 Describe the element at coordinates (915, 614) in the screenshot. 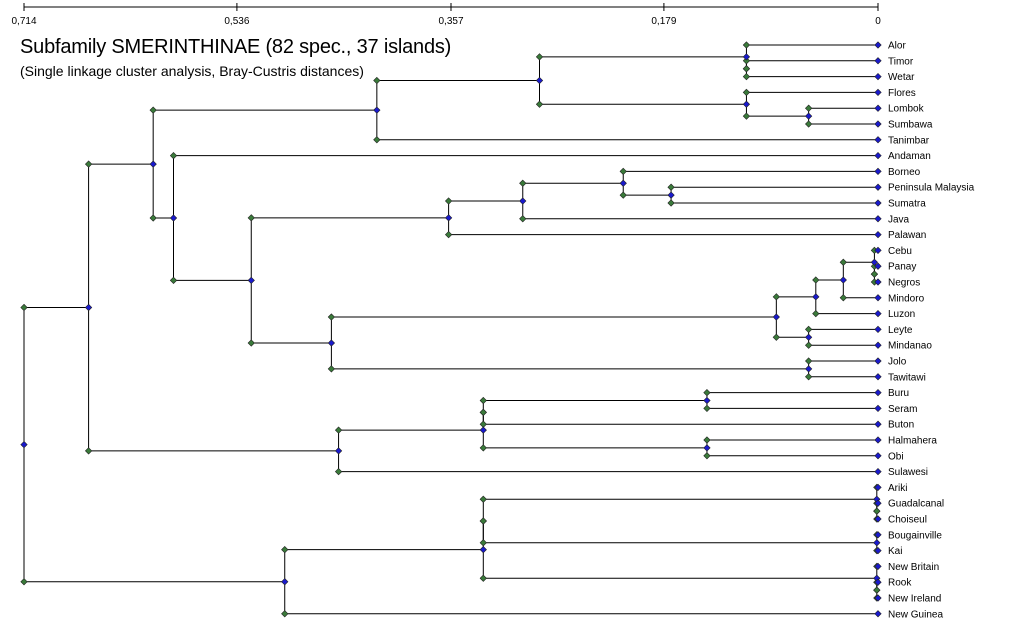

I see `leaf-label: New Guinea` at that location.